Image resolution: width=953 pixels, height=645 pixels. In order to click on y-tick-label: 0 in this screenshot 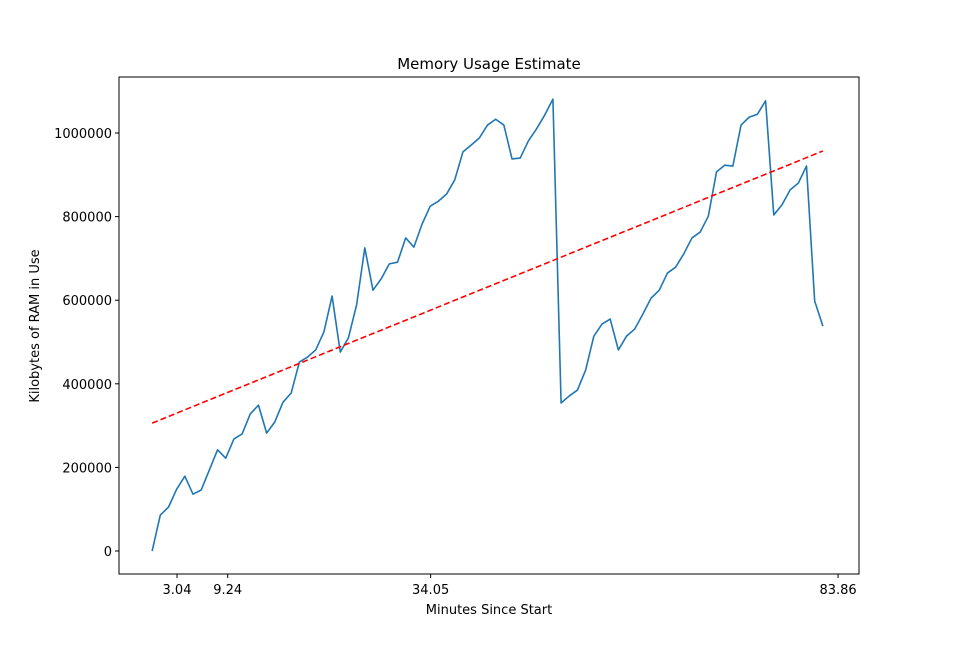, I will do `click(108, 552)`.